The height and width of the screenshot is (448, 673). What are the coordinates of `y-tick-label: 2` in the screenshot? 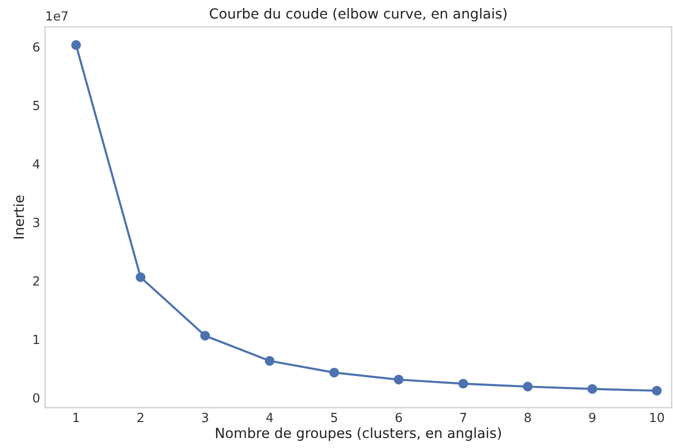 It's located at (36, 281).